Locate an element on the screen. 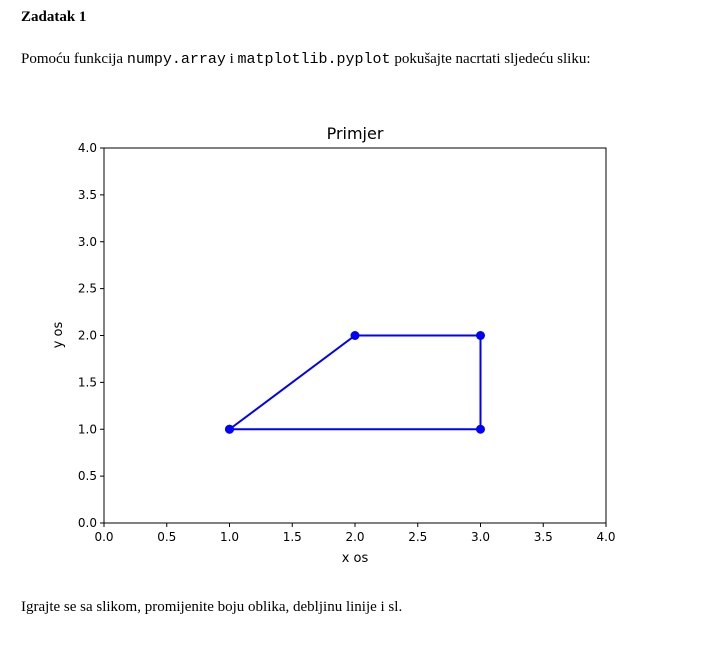 The image size is (723, 650). y-tick-label: 1.0 is located at coordinates (87, 429).